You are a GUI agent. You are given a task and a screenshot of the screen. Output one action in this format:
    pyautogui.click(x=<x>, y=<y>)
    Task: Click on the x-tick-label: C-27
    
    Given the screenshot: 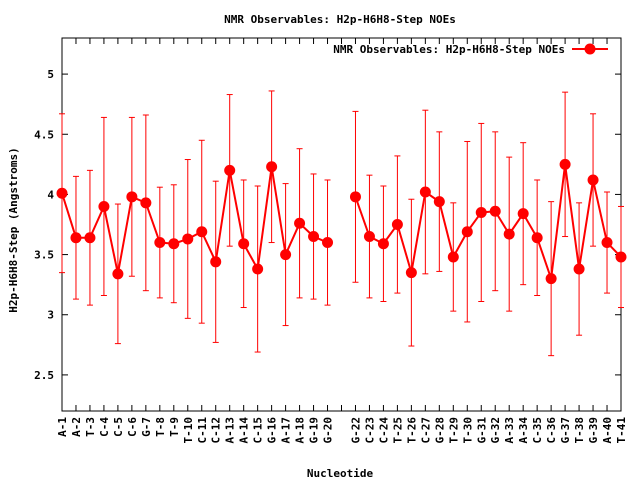 What is the action you would take?
    pyautogui.click(x=425, y=430)
    